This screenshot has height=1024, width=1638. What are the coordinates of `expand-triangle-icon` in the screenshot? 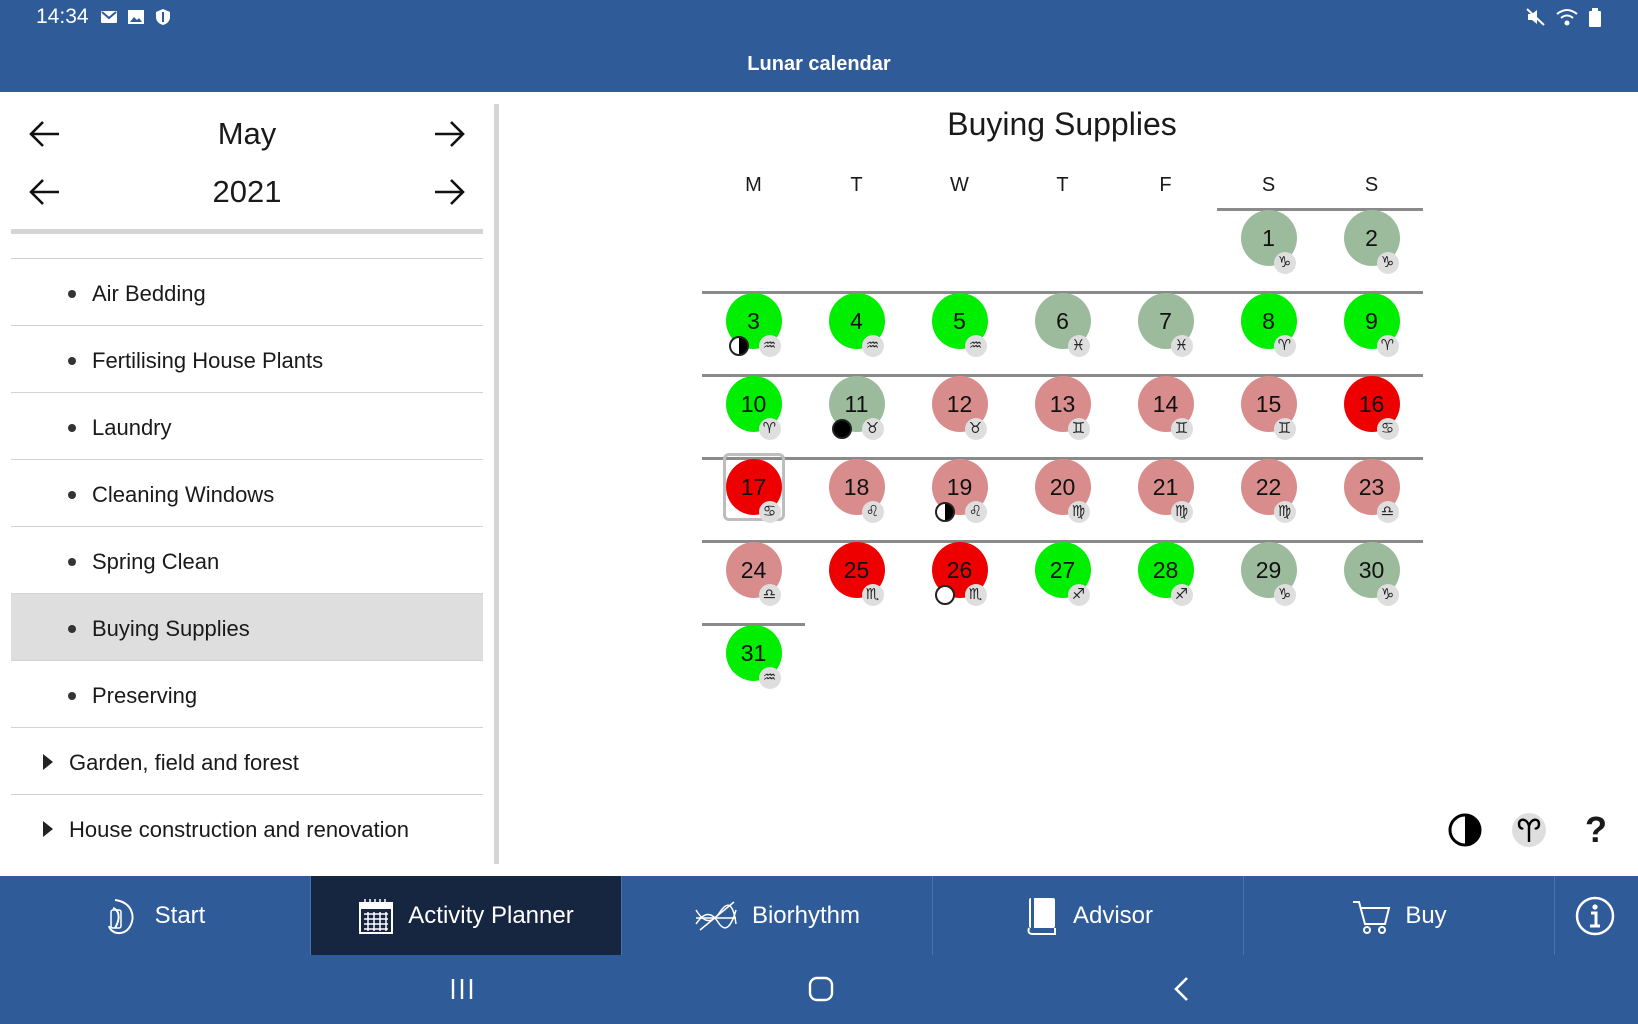 It's located at (48, 829).